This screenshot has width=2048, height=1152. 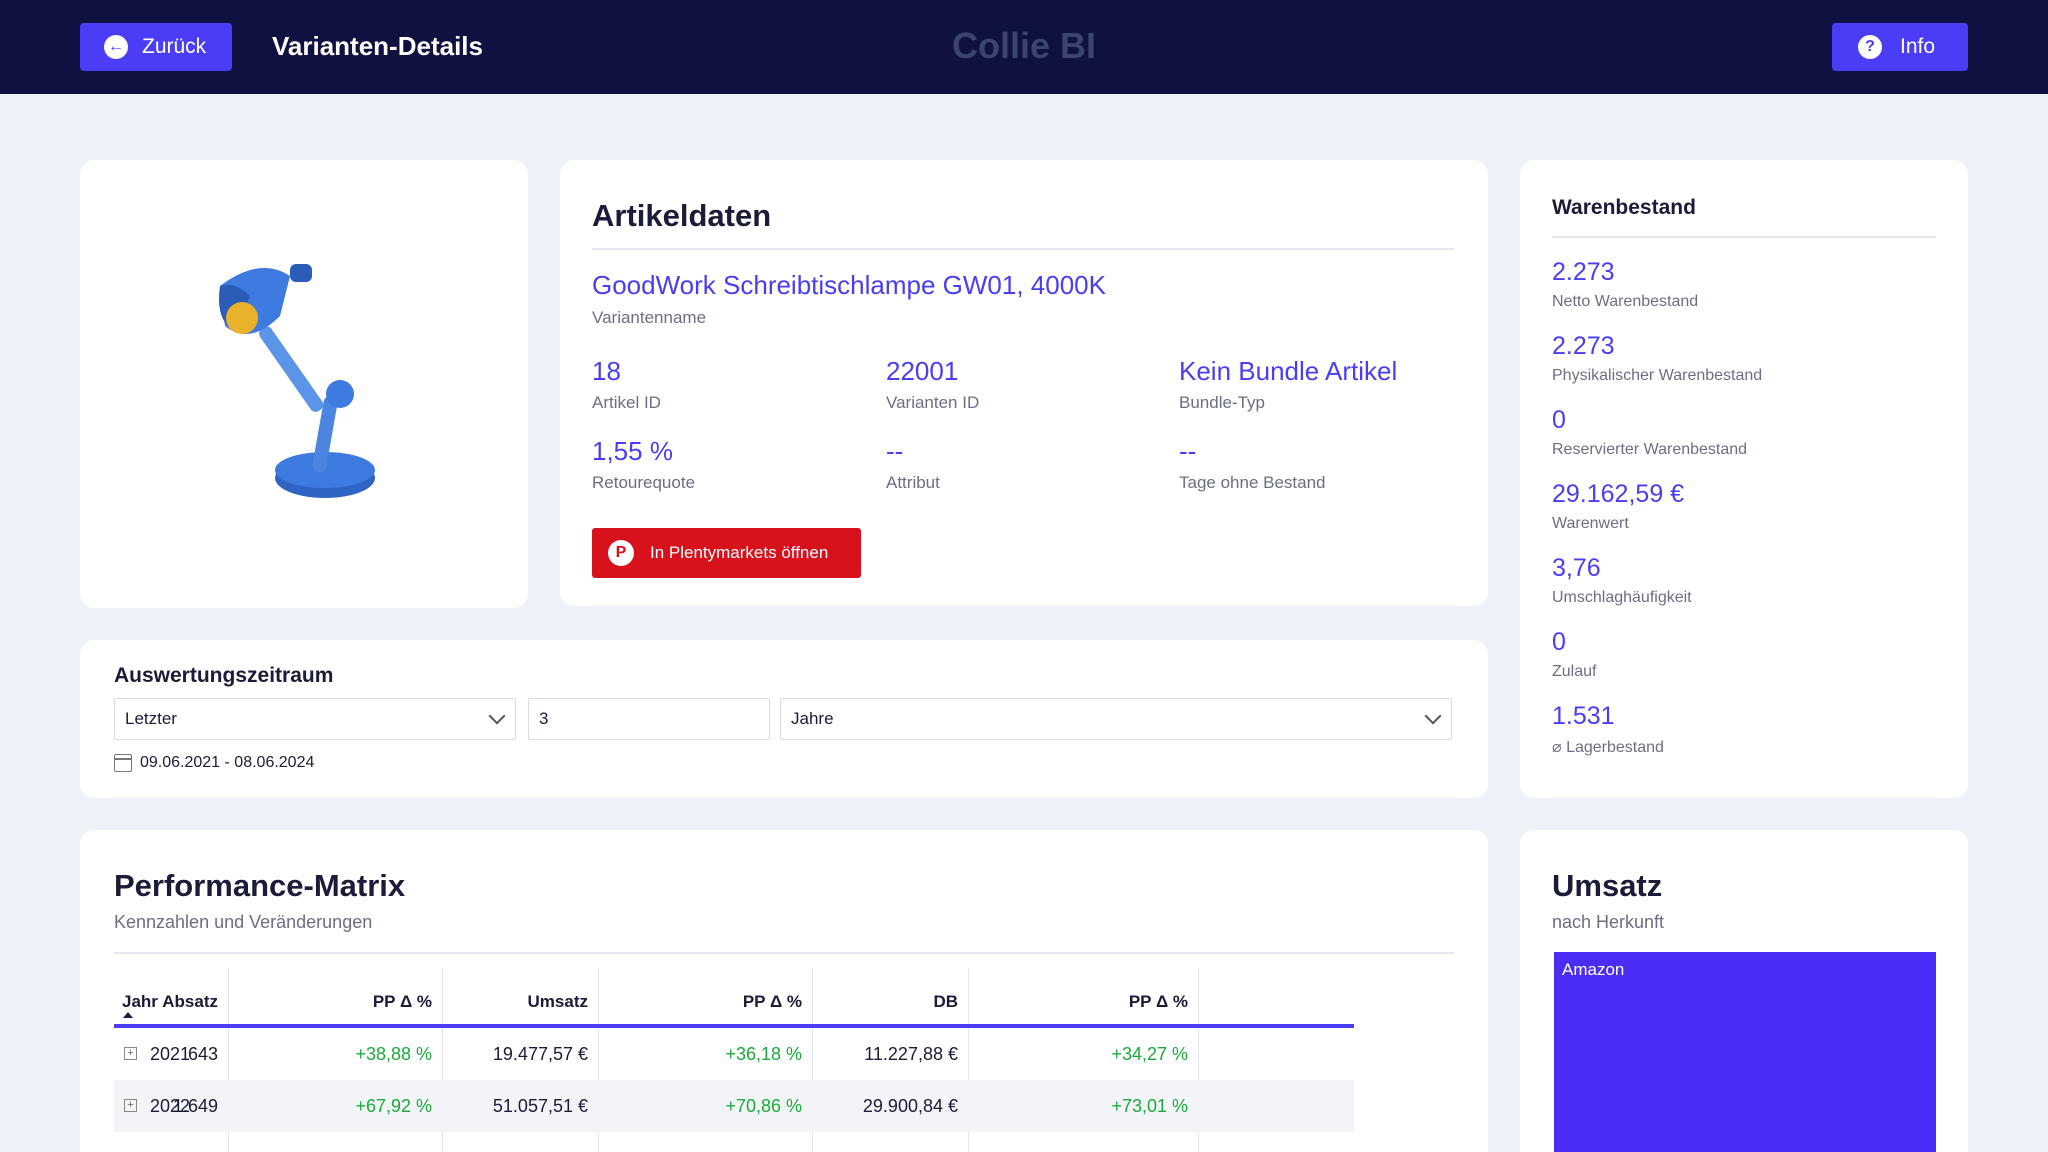 I want to click on return-rate-label: Retourequote, so click(x=644, y=482).